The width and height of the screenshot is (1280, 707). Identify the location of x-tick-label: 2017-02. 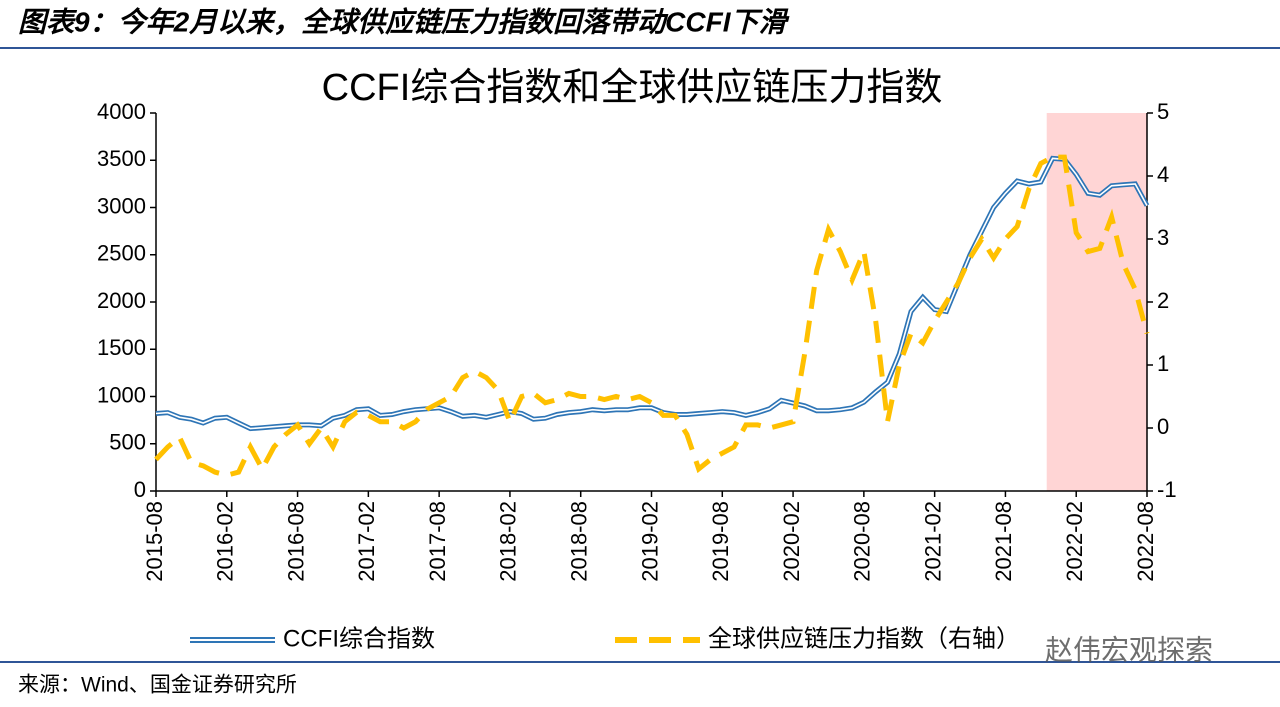
(366, 541).